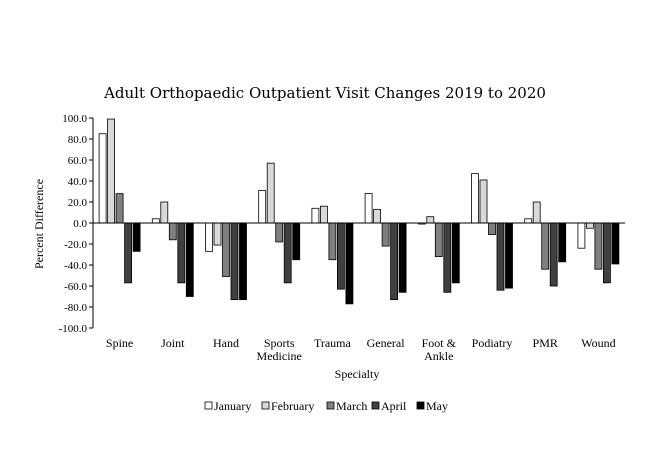  Describe the element at coordinates (492, 343) in the screenshot. I see `category-label: Podiatry` at that location.